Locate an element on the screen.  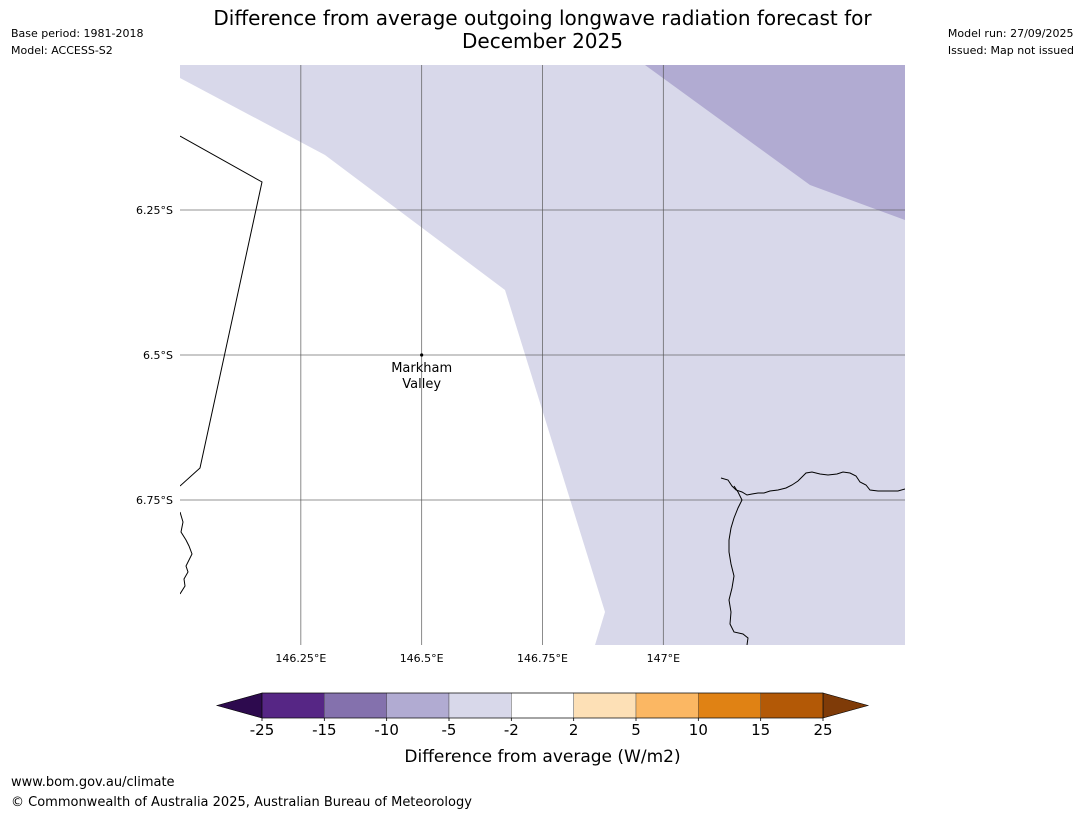
lon-label: 146.5°E is located at coordinates (422, 658).